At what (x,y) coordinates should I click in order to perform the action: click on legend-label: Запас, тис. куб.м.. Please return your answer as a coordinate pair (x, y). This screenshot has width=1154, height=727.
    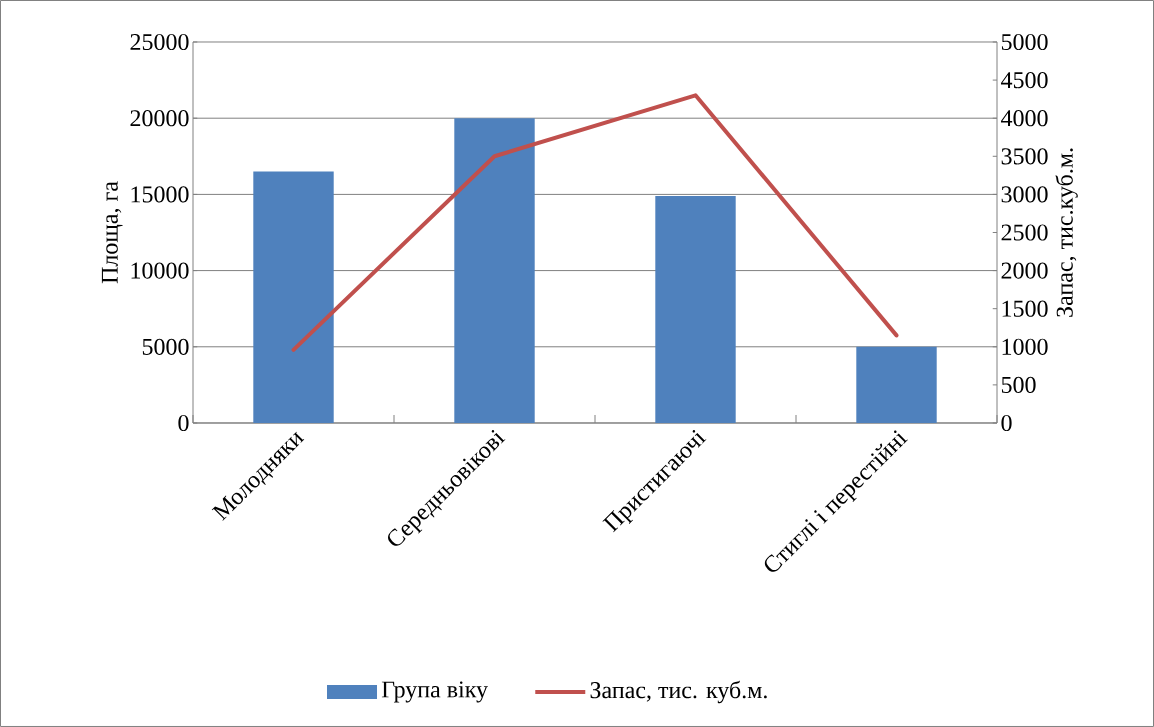
    Looking at the image, I should click on (678, 692).